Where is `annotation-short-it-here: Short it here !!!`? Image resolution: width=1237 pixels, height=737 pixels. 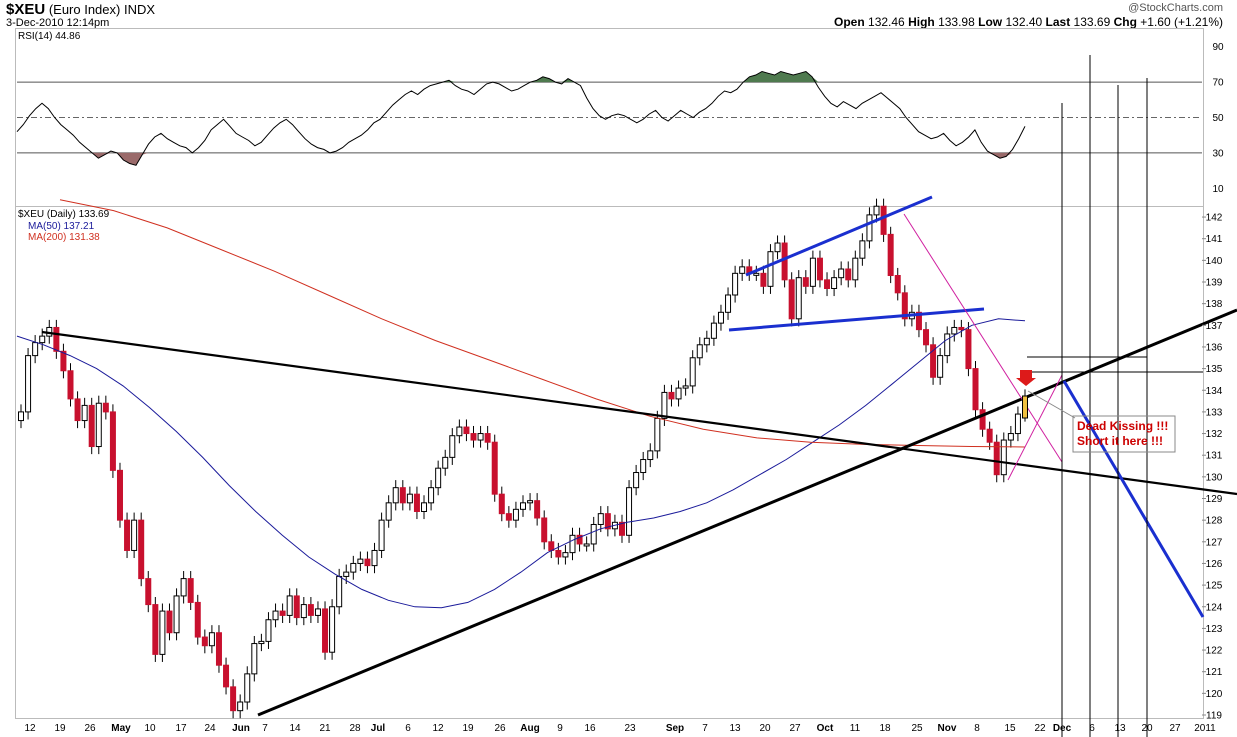
annotation-short-it-here: Short it here !!! is located at coordinates (1120, 441).